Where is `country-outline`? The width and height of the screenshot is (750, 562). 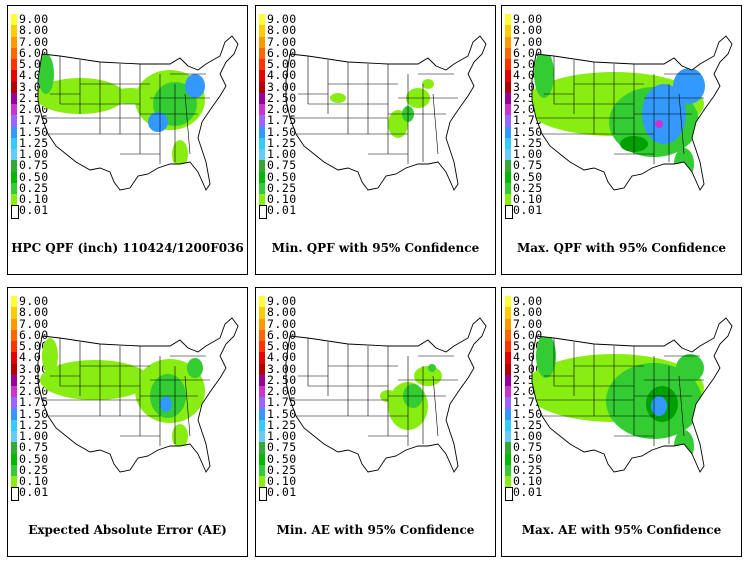 country-outline is located at coordinates (386, 113).